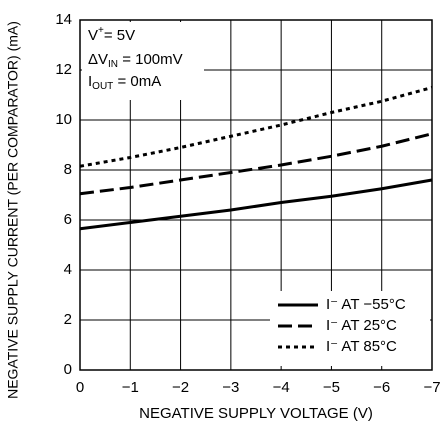 The image size is (444, 424). What do you see at coordinates (230, 387) in the screenshot?
I see `x-tick-label: −3` at bounding box center [230, 387].